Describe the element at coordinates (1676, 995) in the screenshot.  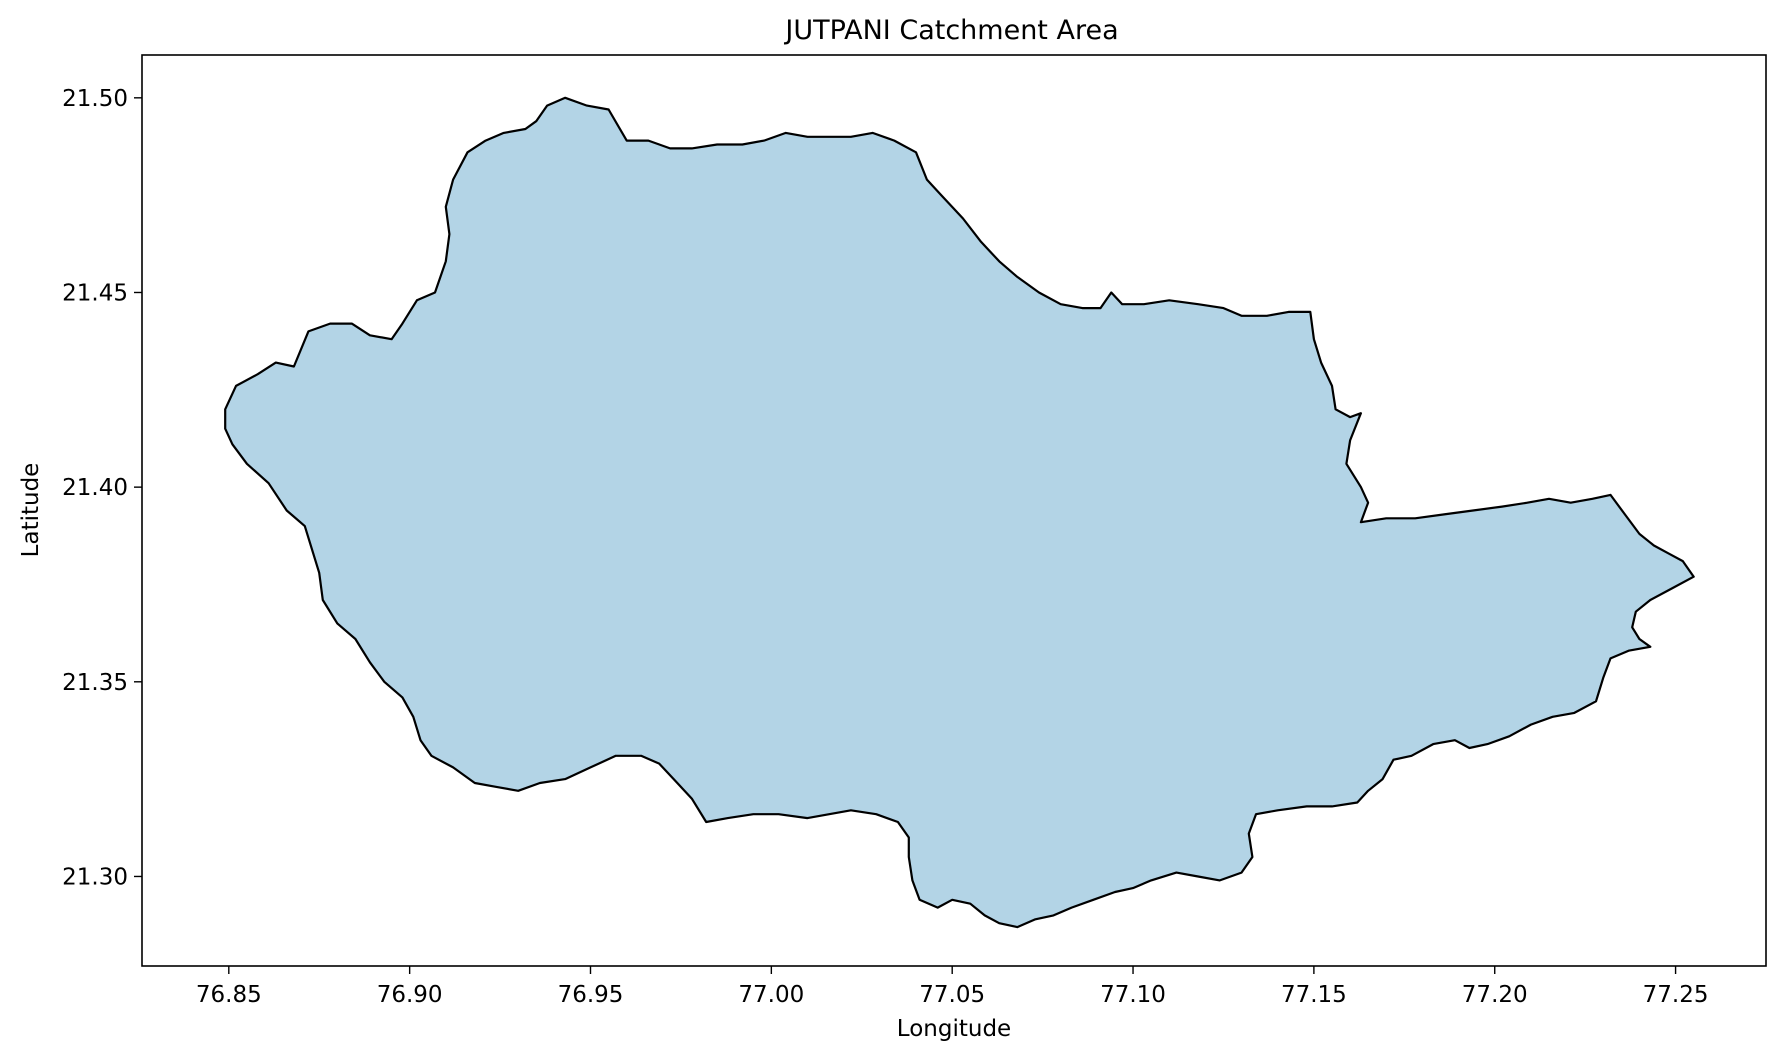
I see `x-tick-label: 77.25` at that location.